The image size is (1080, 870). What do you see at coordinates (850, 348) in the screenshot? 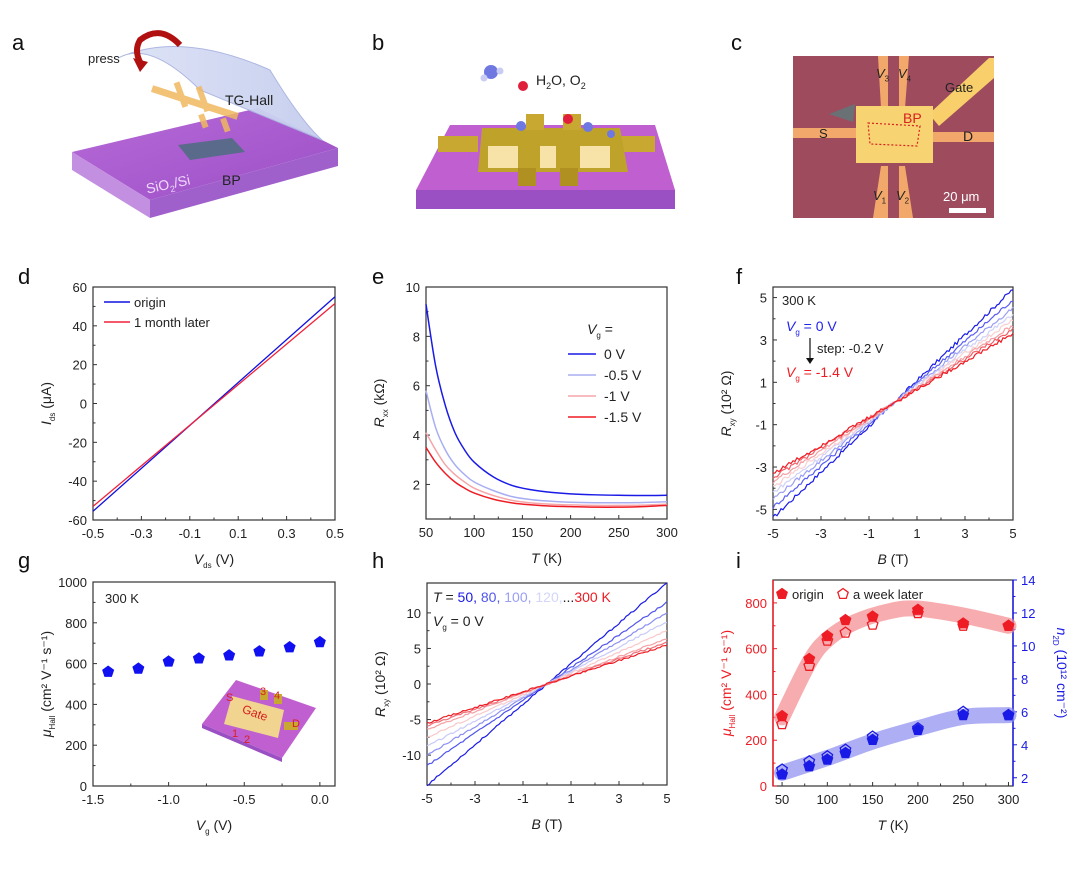
I see `chart-f-annotation-step: step: -0.2 V` at bounding box center [850, 348].